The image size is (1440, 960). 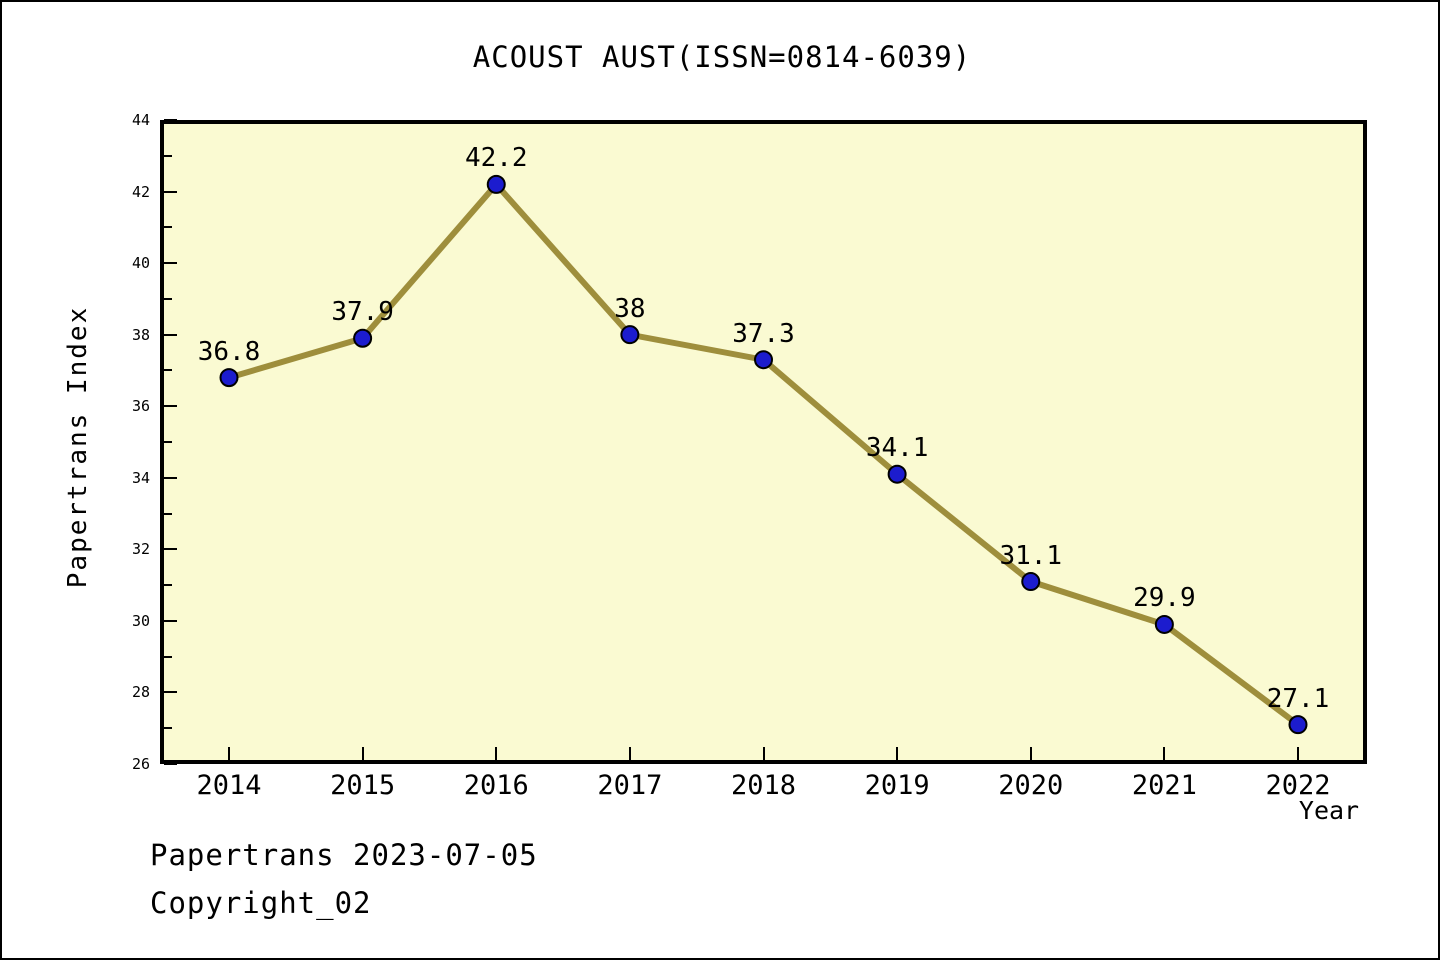 What do you see at coordinates (140, 549) in the screenshot?
I see `y-tick-label: 32` at bounding box center [140, 549].